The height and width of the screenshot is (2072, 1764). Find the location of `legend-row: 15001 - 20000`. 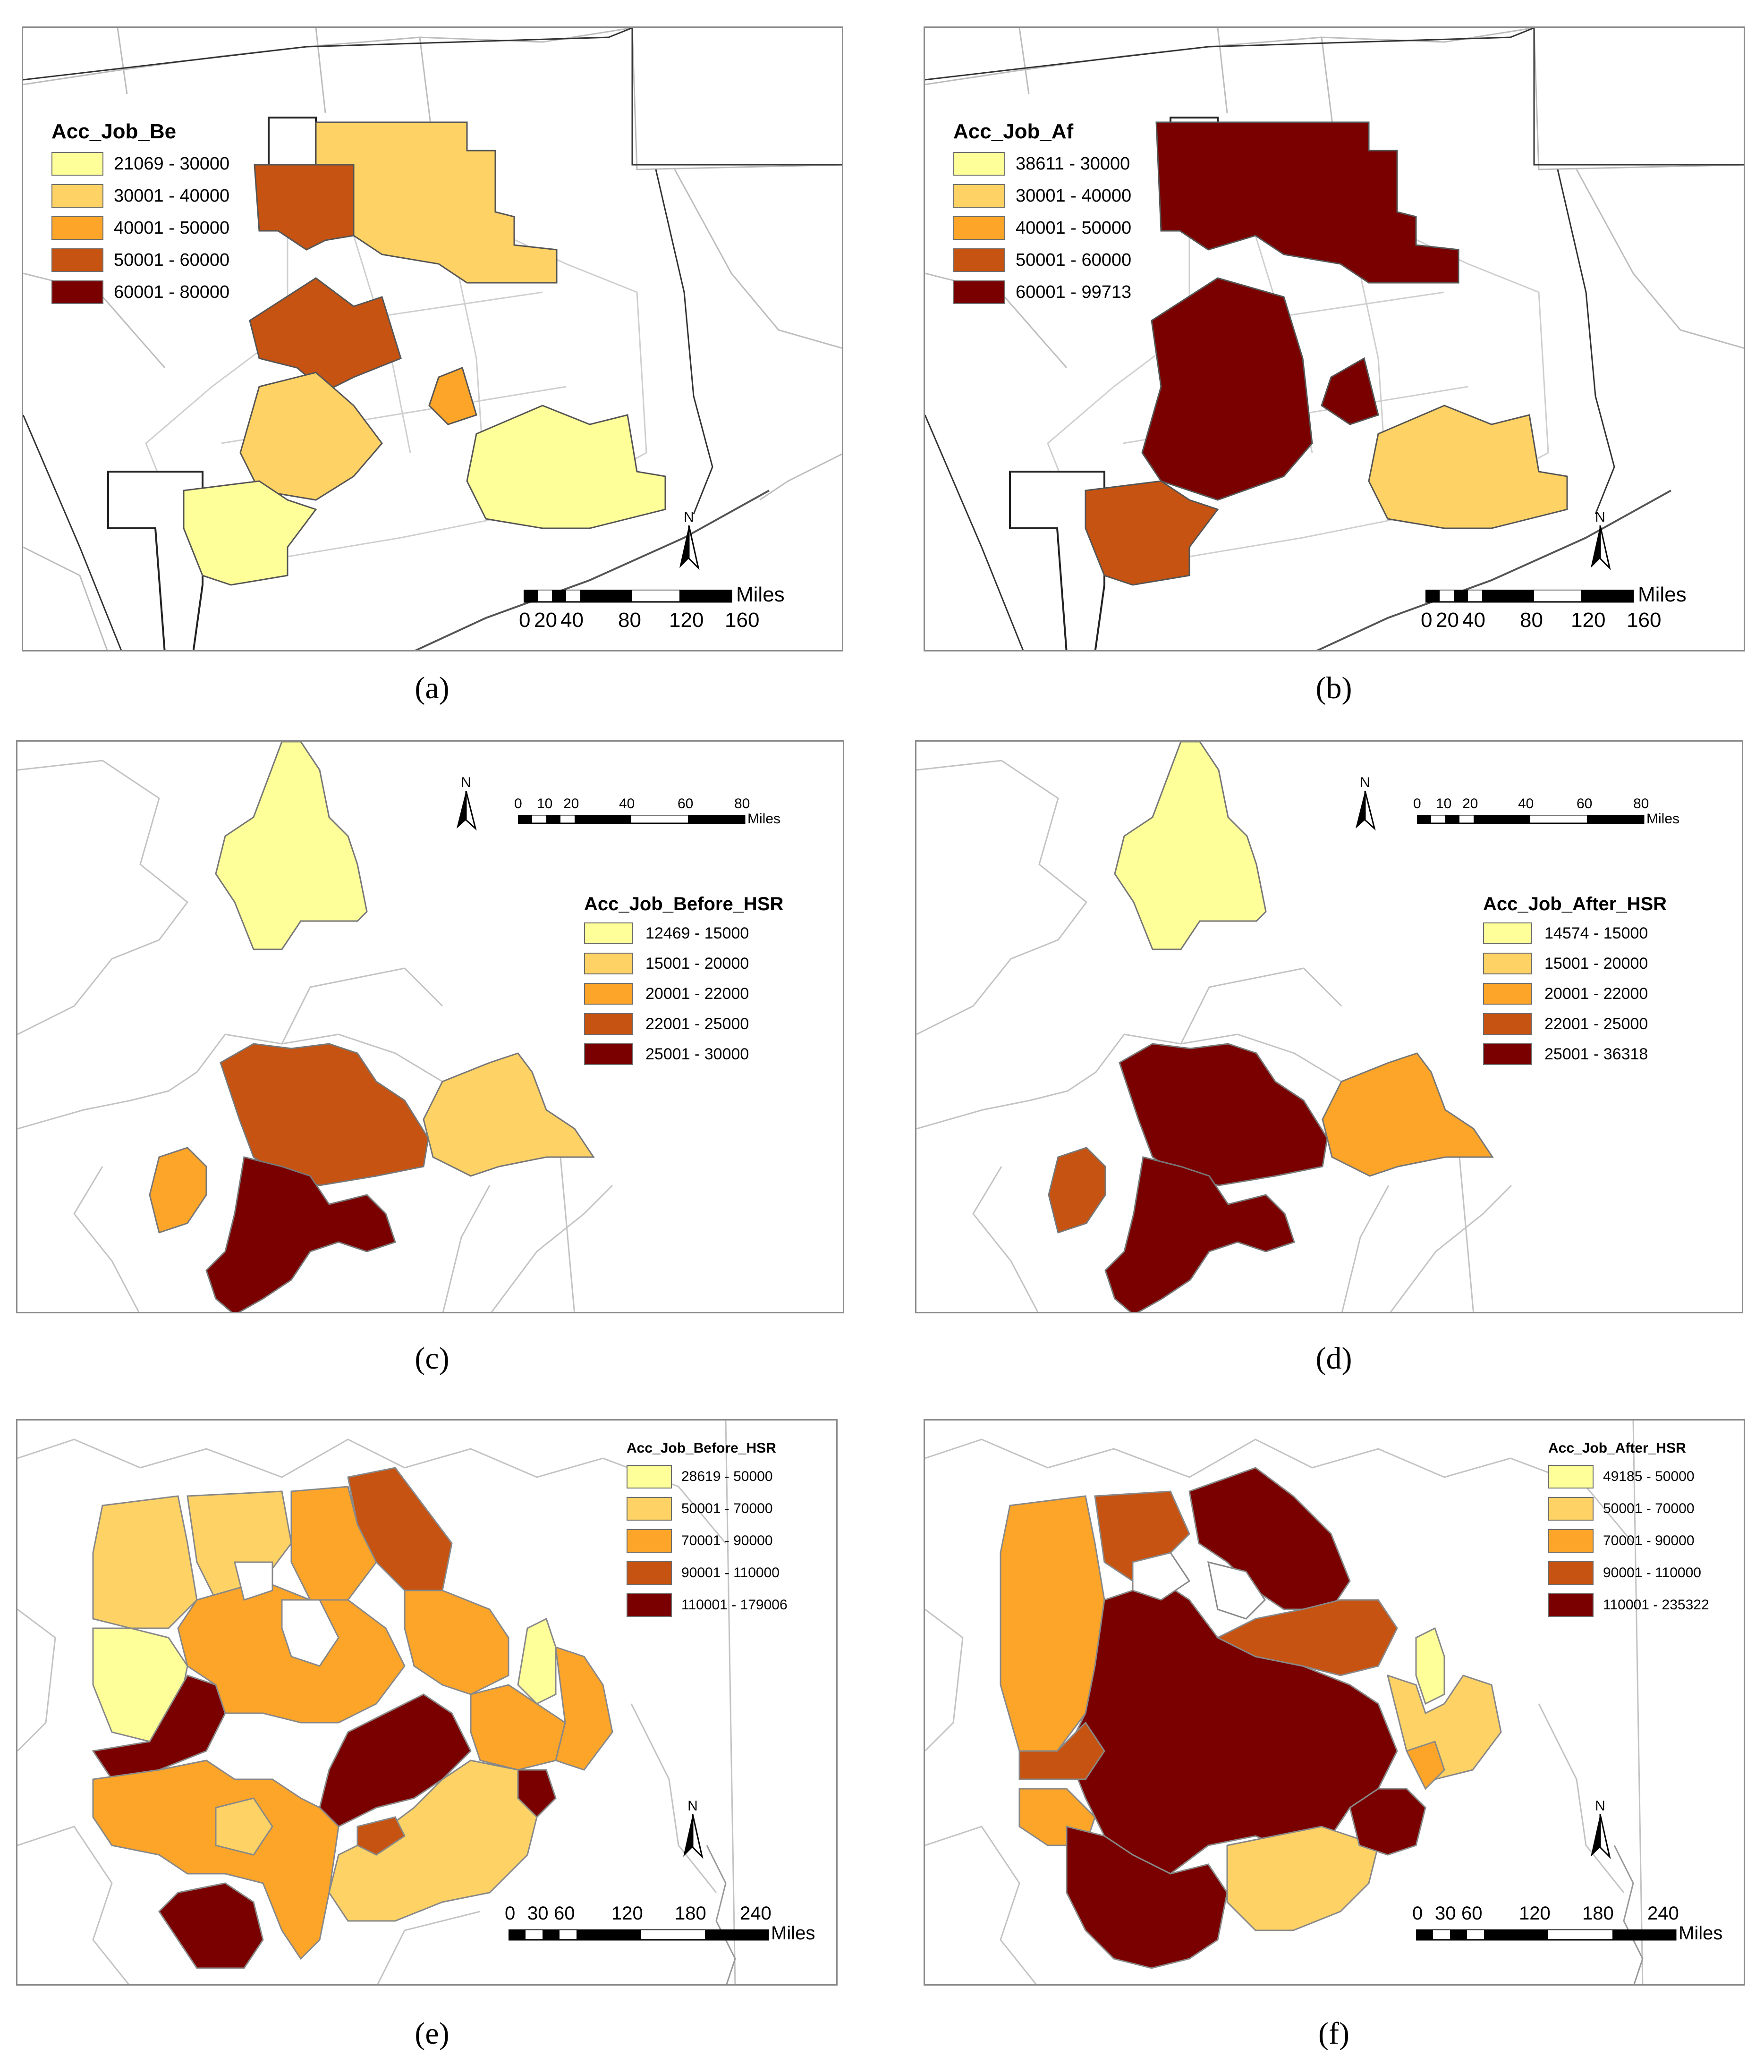

legend-row: 15001 - 20000 is located at coordinates (1575, 963).